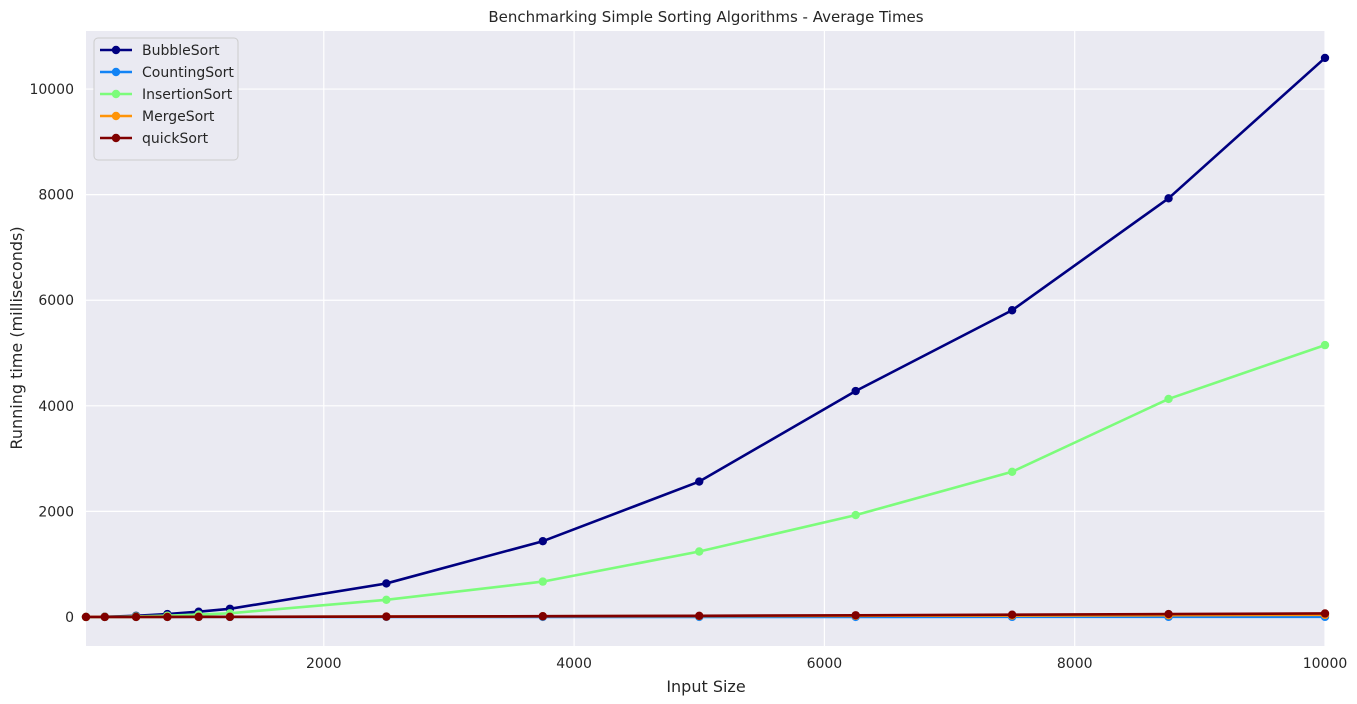 The image size is (1357, 704). Describe the element at coordinates (188, 73) in the screenshot. I see `legend-label-countingsort: CountingSort` at that location.